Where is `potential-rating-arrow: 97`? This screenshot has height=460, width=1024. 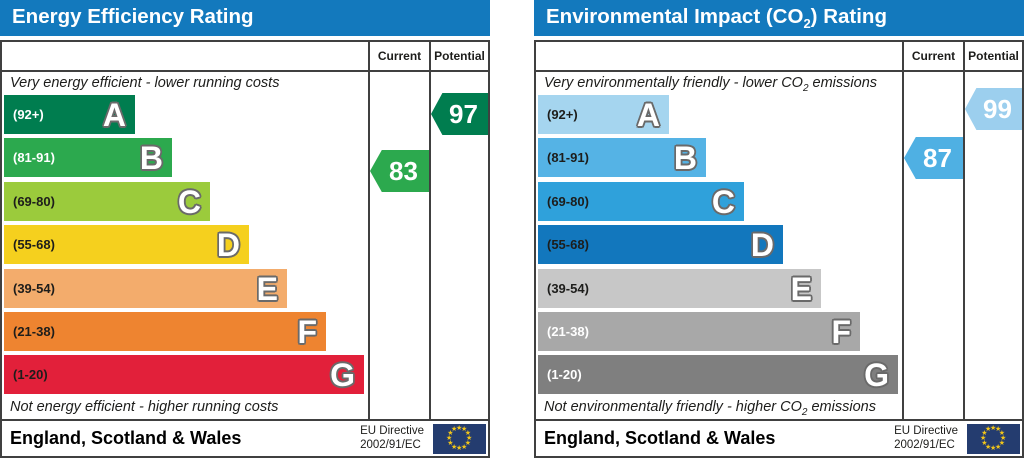 potential-rating-arrow: 97 is located at coordinates (459, 114).